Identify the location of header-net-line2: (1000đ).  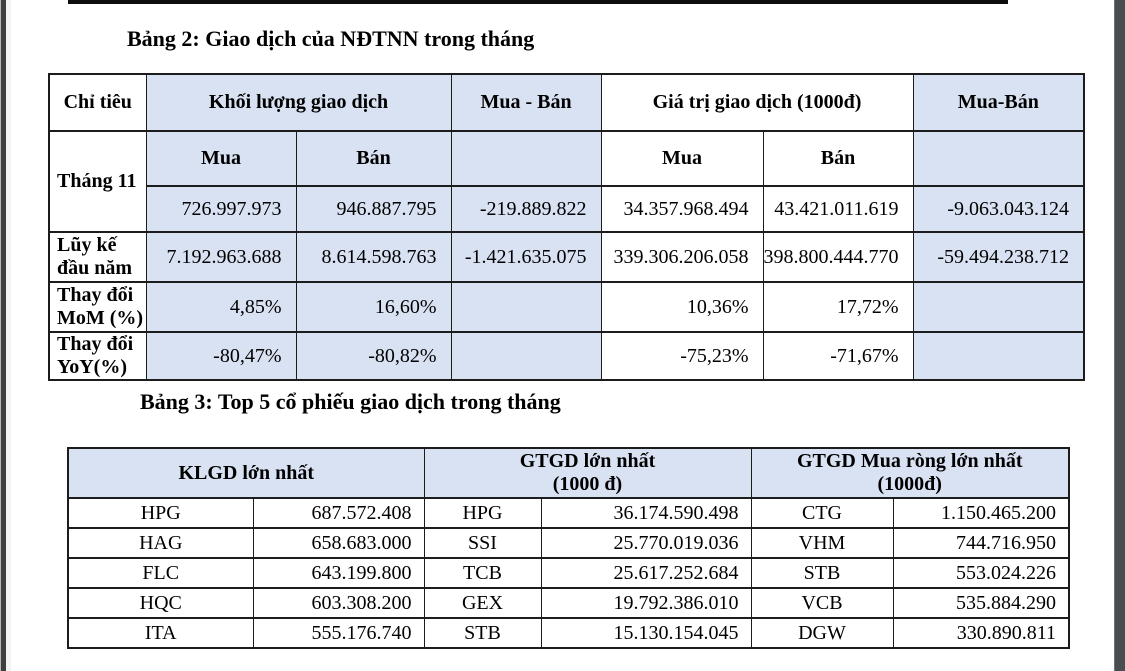
(909, 484).